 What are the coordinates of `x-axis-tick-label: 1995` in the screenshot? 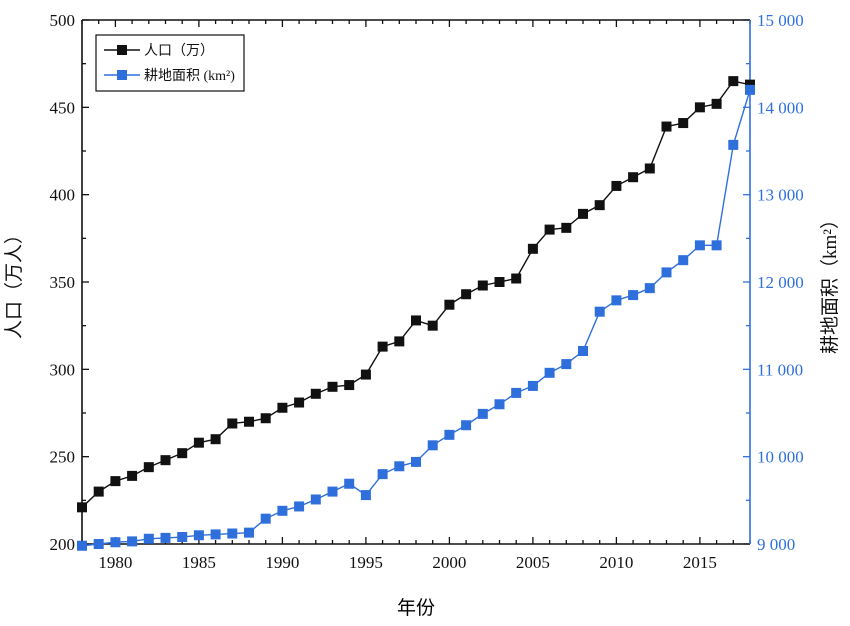 It's located at (366, 562).